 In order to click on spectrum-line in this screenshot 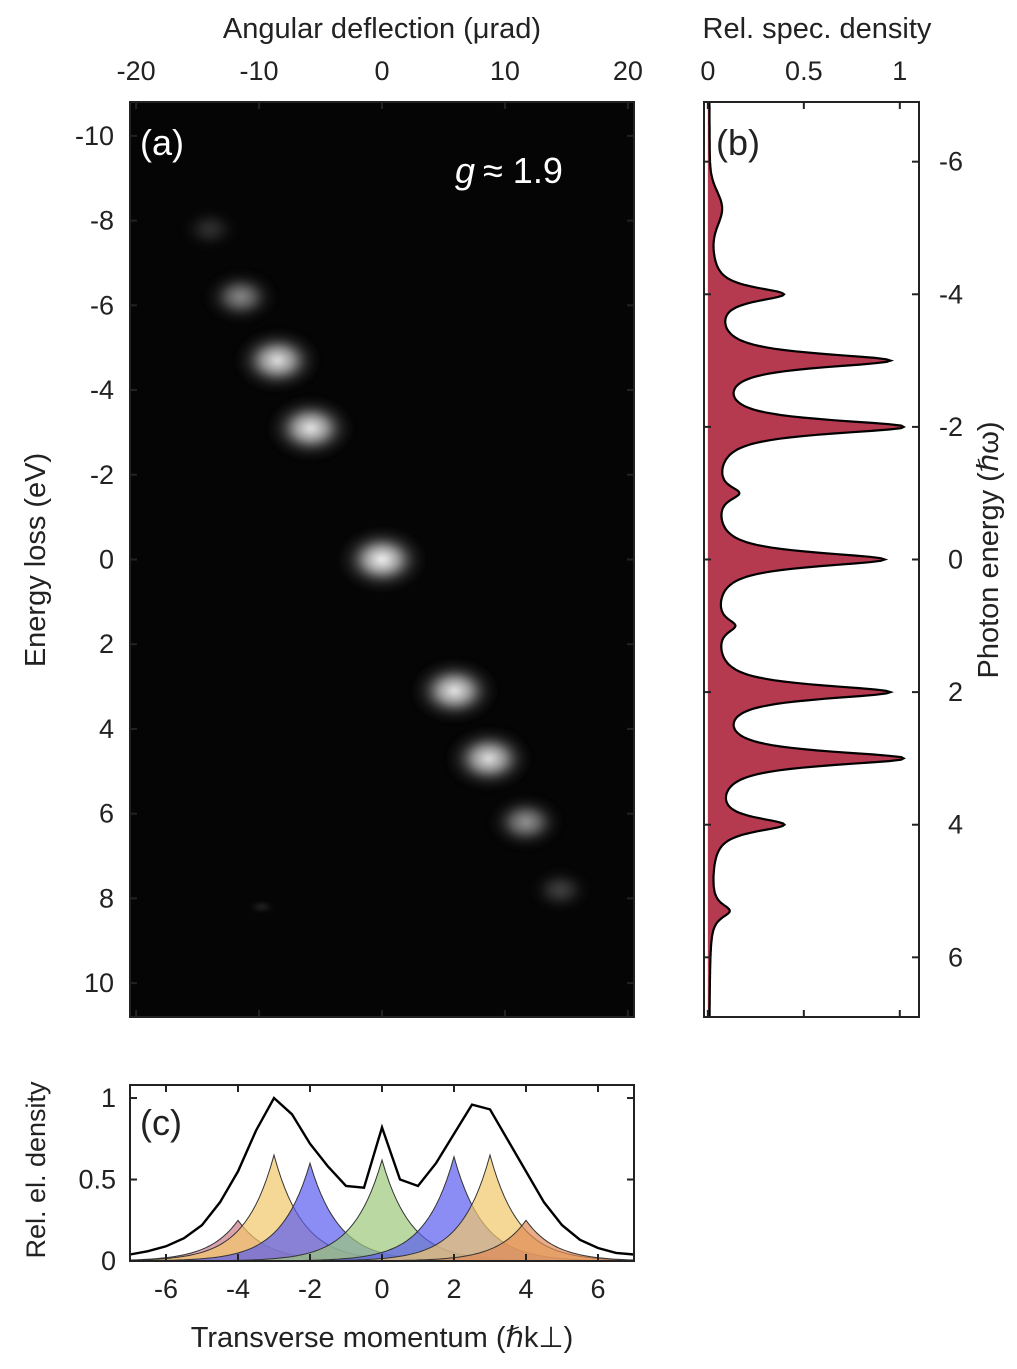, I will do `click(807, 559)`.